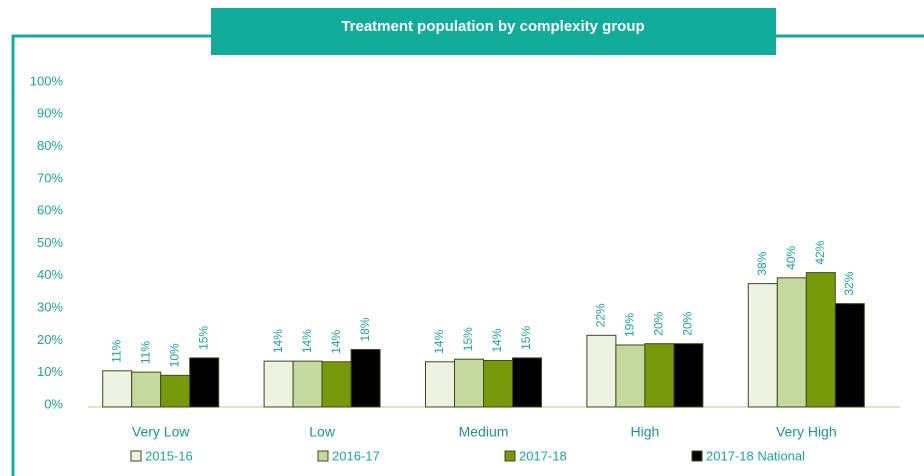 Image resolution: width=924 pixels, height=476 pixels. What do you see at coordinates (356, 455) in the screenshot?
I see `legend-label: 2016-17` at bounding box center [356, 455].